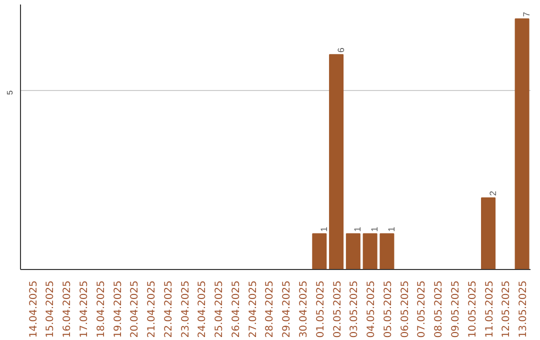 The width and height of the screenshot is (540, 340). Describe the element at coordinates (68, 309) in the screenshot. I see `x-tick-label: 16.04.2025` at that location.